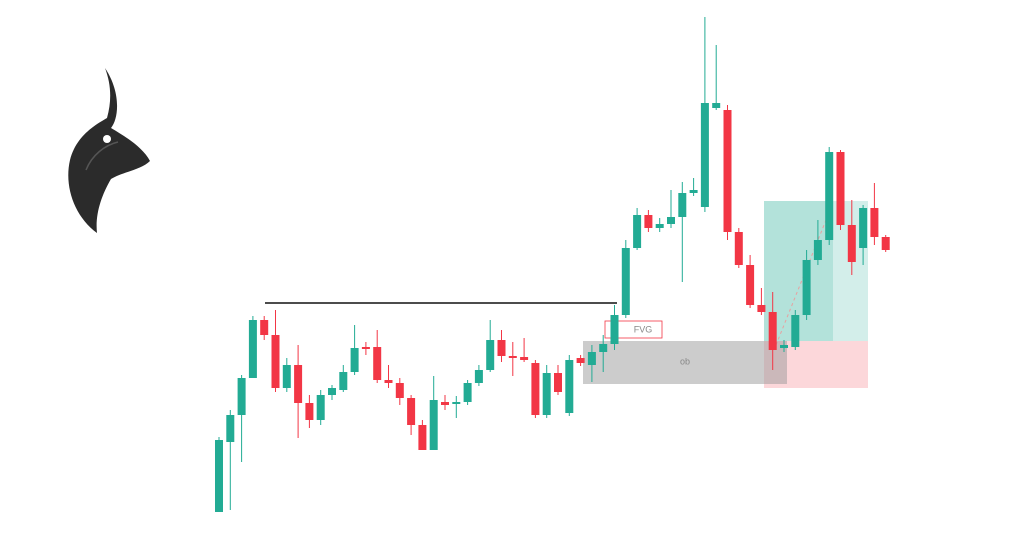 Image resolution: width=1024 pixels, height=538 pixels. What do you see at coordinates (109, 150) in the screenshot?
I see `logo` at bounding box center [109, 150].